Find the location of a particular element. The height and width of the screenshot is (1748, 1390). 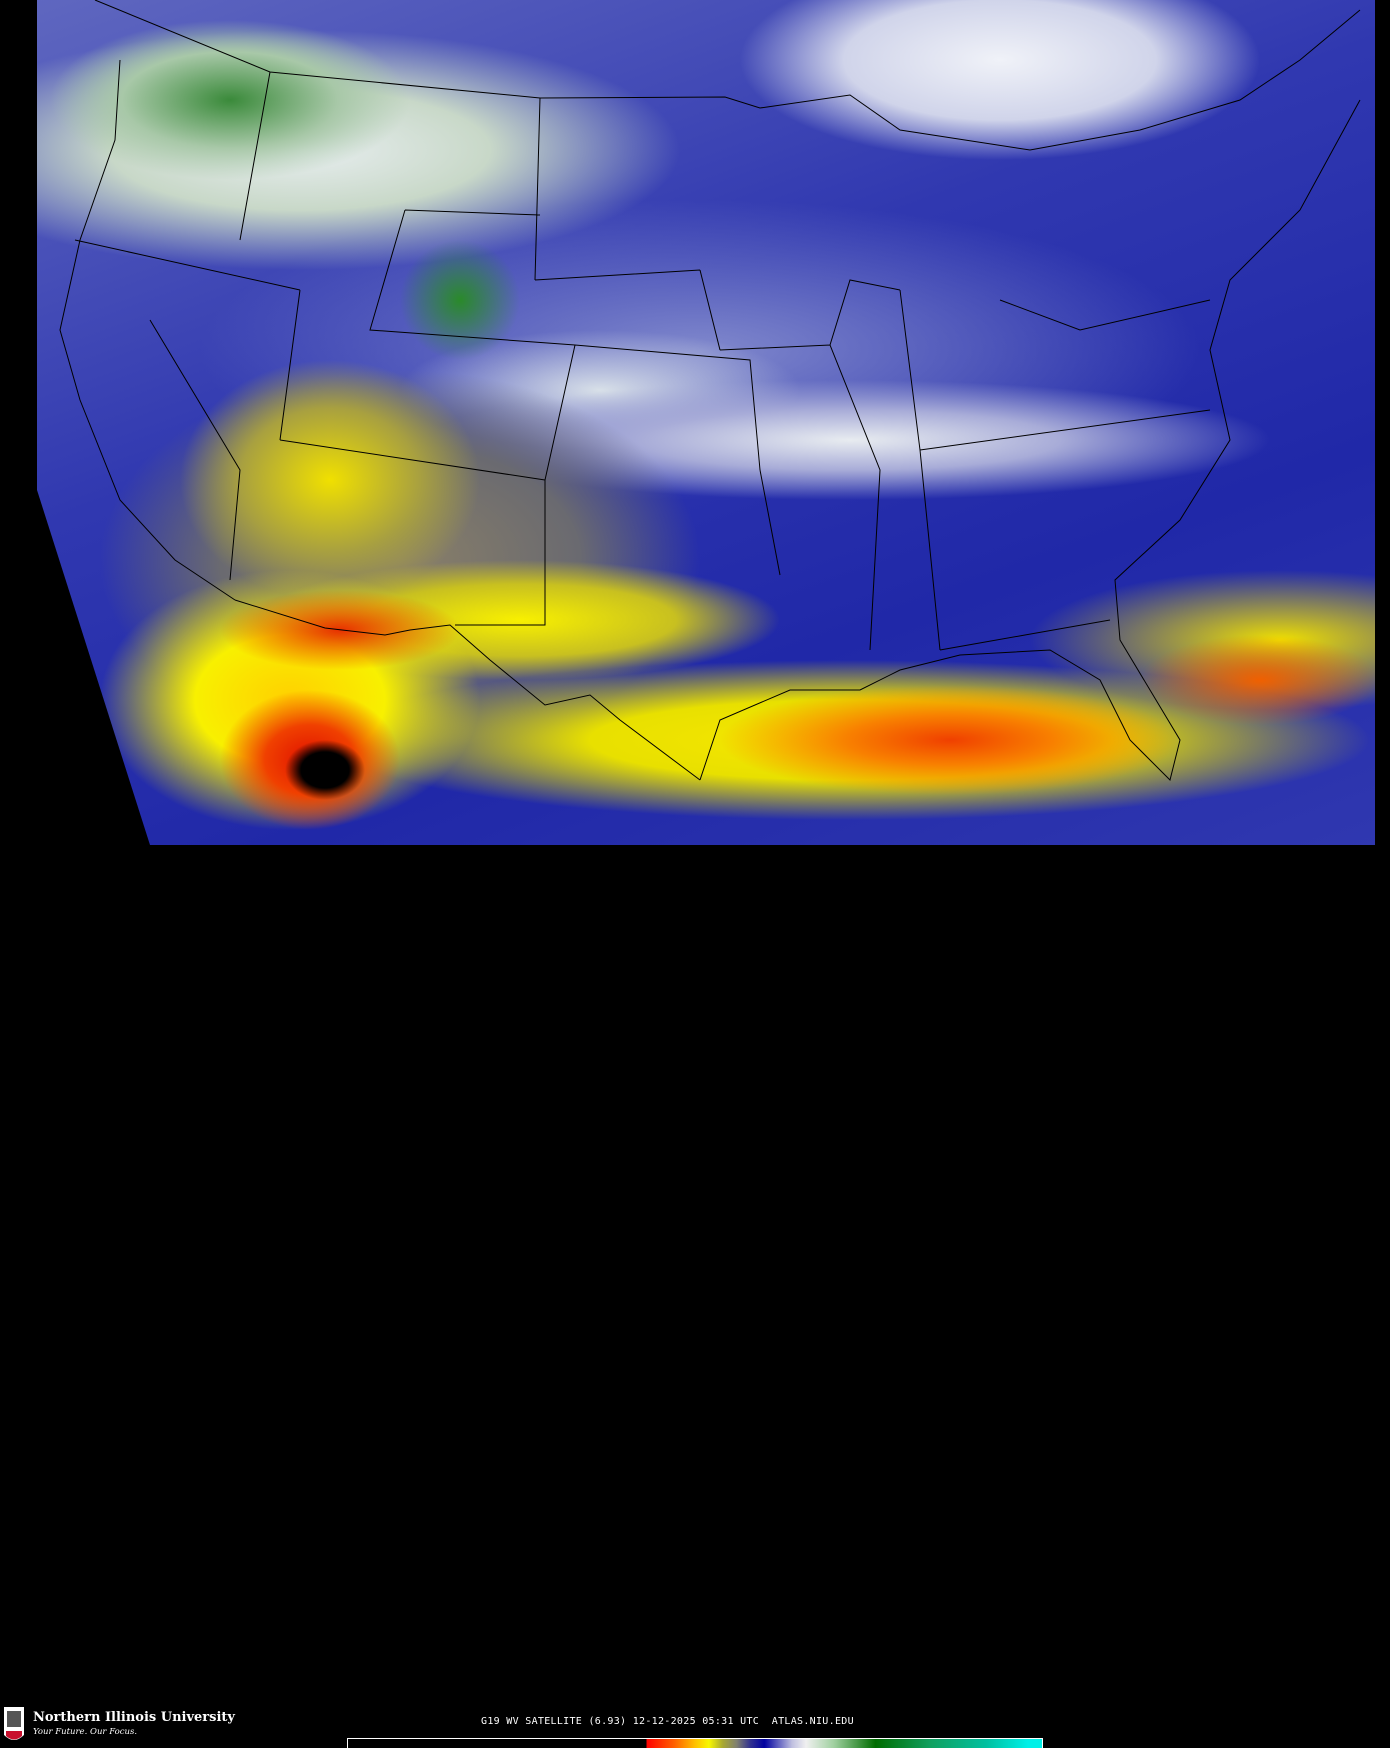

color-scale-bar is located at coordinates (695, 1743).